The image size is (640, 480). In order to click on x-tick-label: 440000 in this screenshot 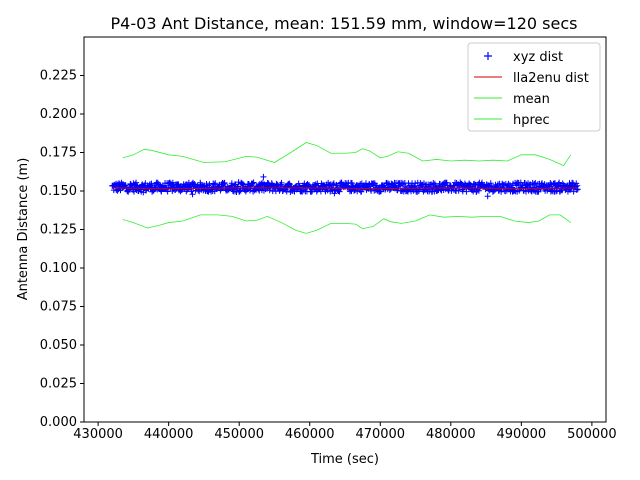, I will do `click(169, 434)`.